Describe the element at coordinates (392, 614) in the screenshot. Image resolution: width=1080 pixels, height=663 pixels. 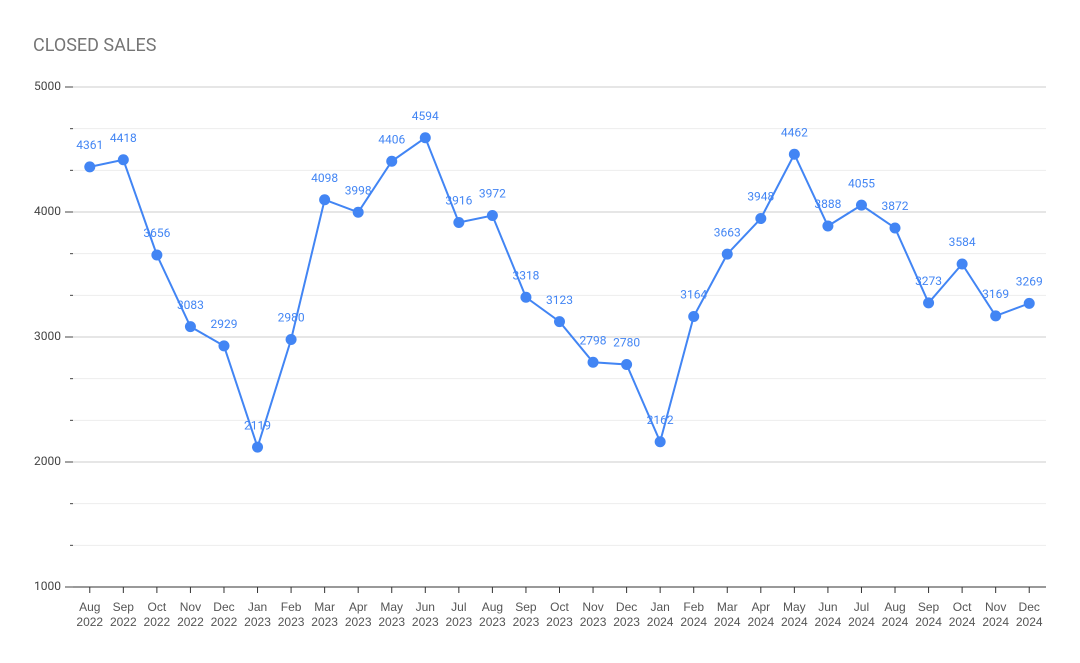
I see `x-tick-label: May 2023` at that location.